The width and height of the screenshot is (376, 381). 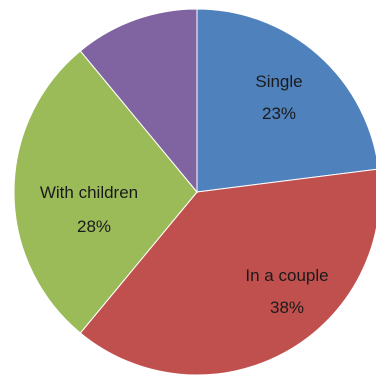 What do you see at coordinates (94, 226) in the screenshot?
I see `slice-value-with-children: 28%` at bounding box center [94, 226].